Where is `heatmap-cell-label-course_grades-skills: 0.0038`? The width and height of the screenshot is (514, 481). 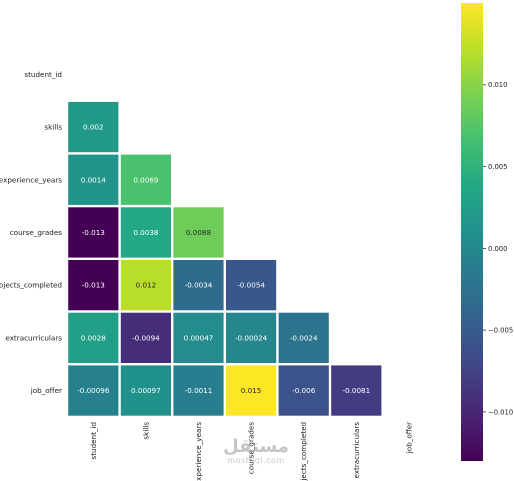 heatmap-cell-label-course_grades-skills: 0.0038 is located at coordinates (146, 232).